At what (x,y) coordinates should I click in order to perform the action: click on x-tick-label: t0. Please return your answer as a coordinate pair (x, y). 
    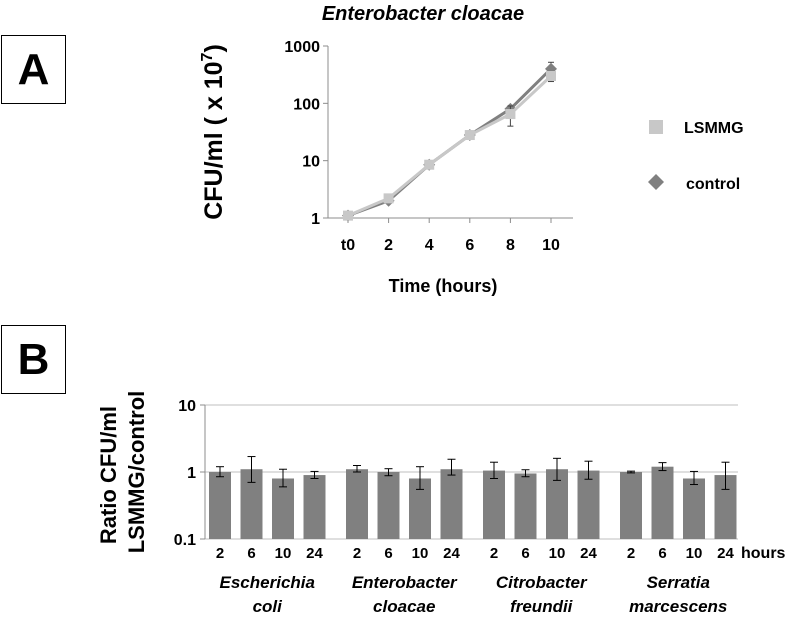
    Looking at the image, I should click on (348, 245).